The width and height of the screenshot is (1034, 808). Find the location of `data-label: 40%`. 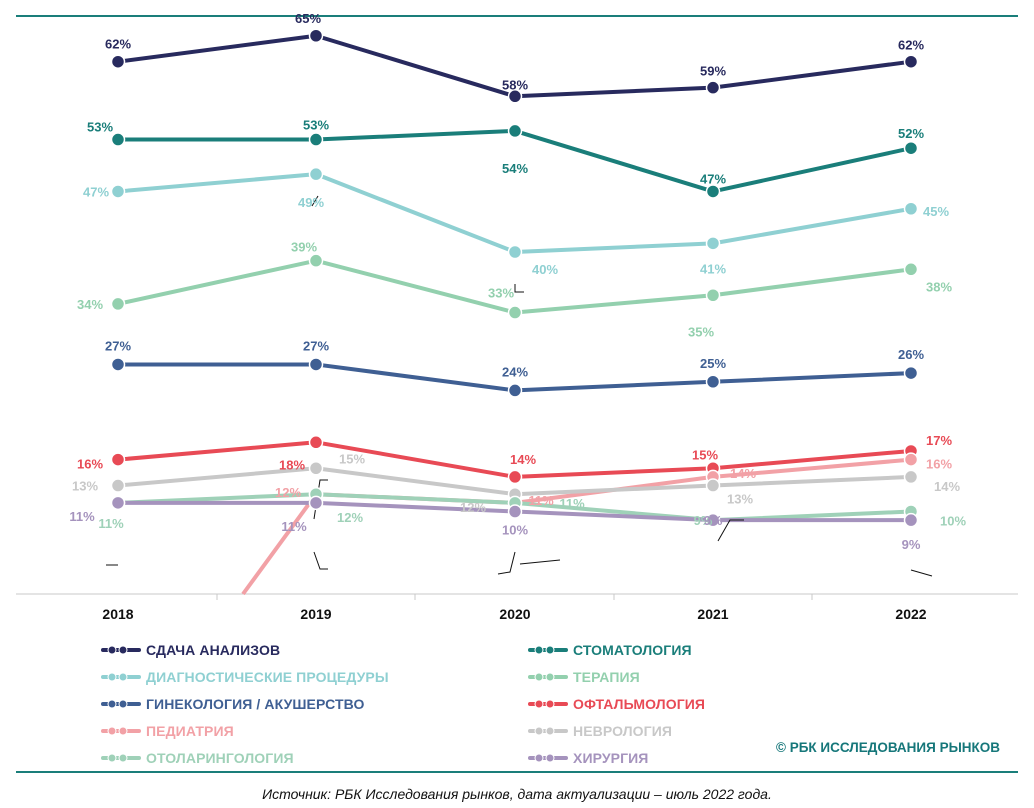

data-label: 40% is located at coordinates (545, 269).